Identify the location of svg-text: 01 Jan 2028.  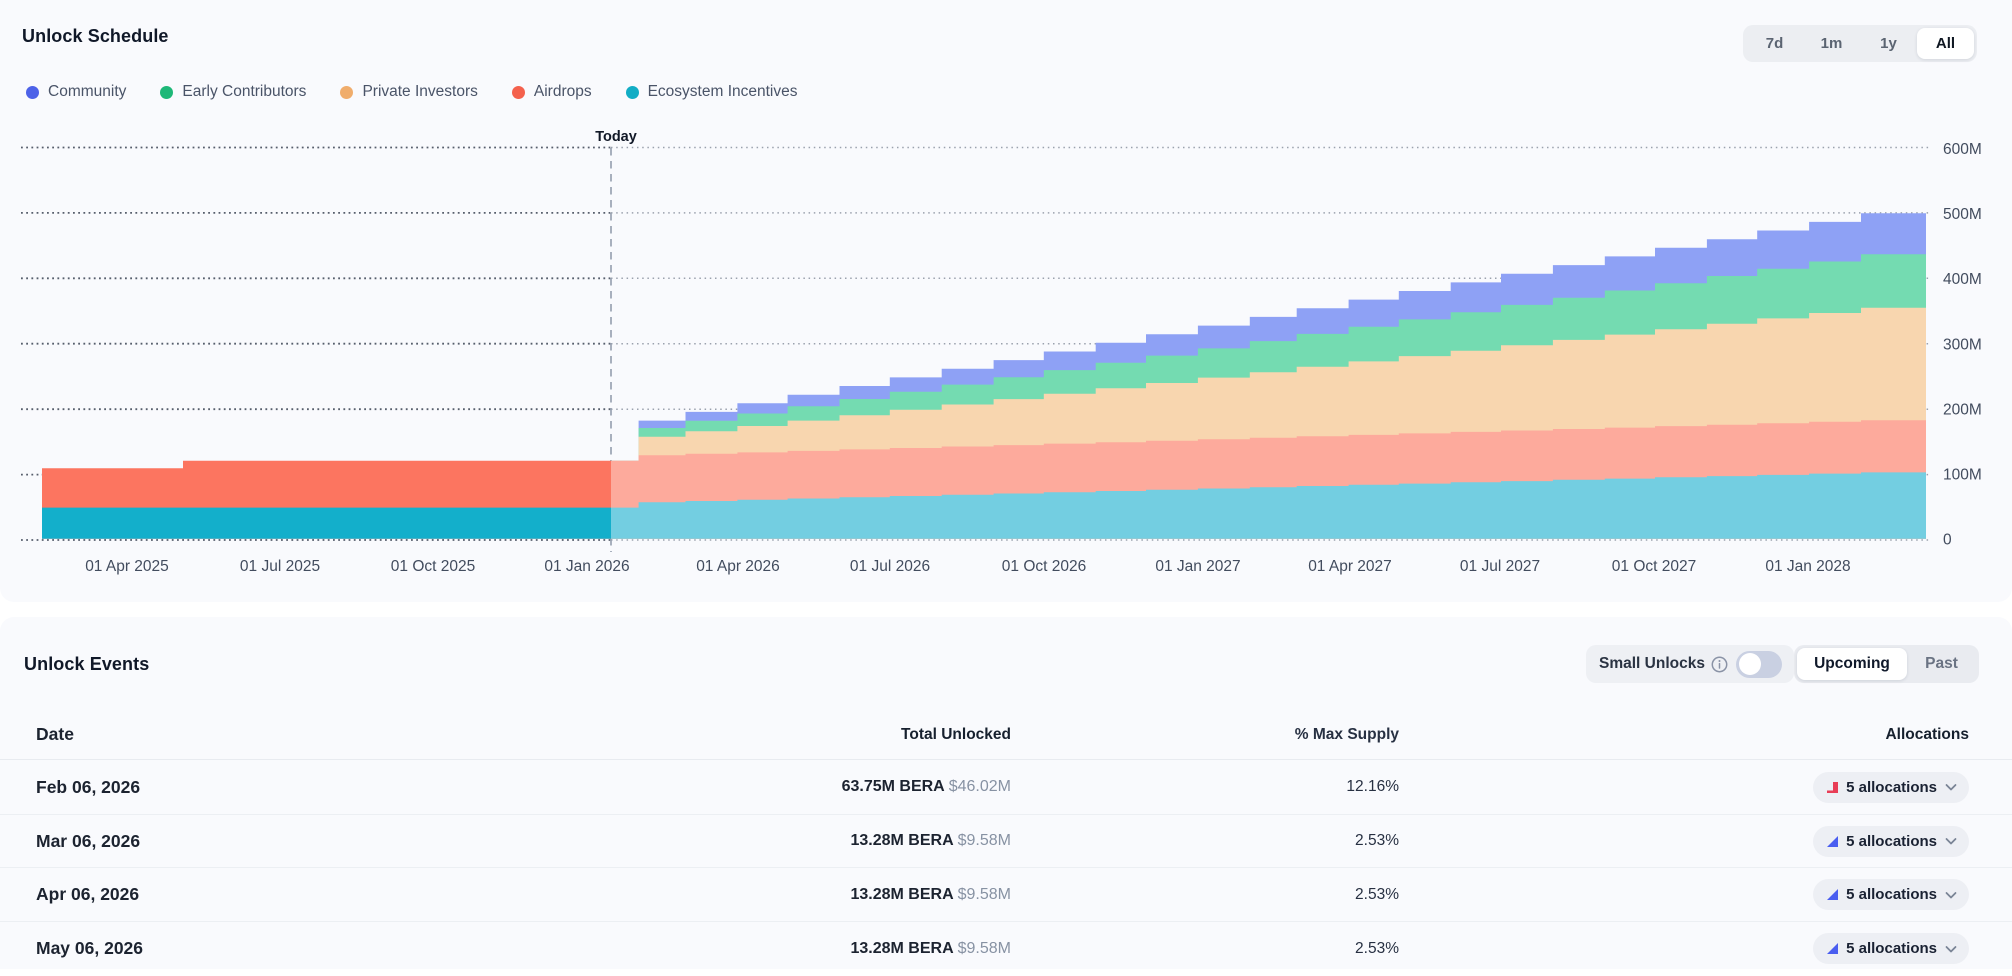
(1807, 566).